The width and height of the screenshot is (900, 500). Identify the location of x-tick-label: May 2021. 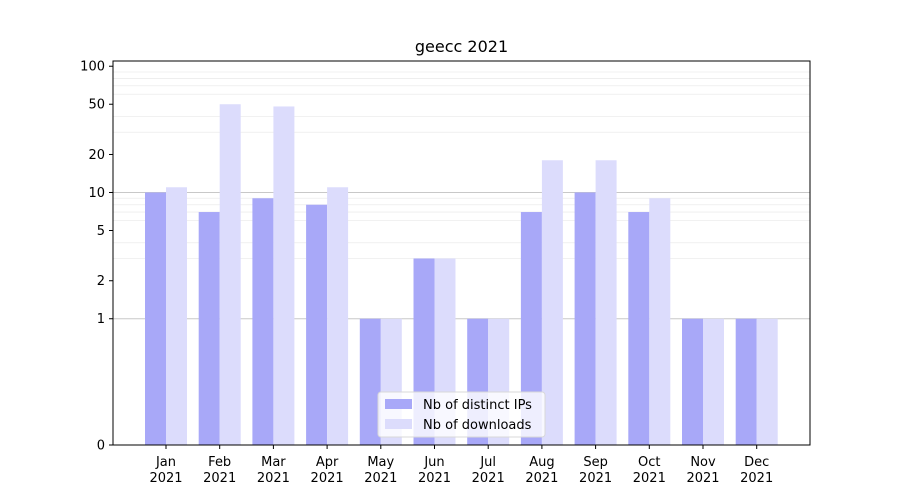
(380, 470).